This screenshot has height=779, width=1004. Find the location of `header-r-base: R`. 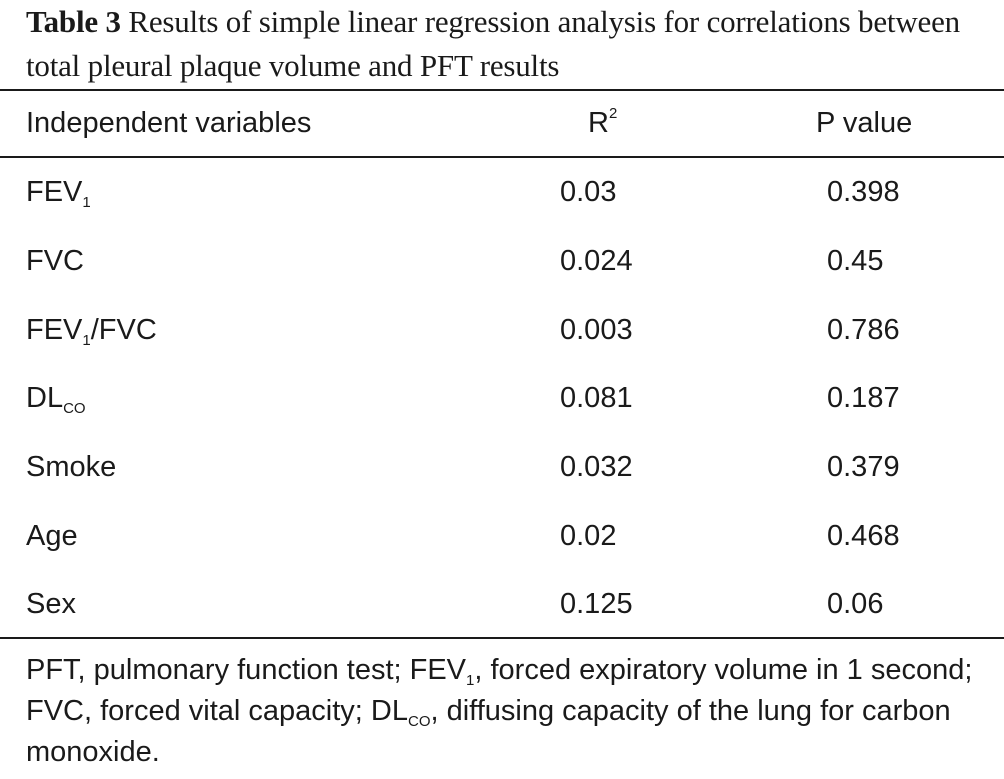

header-r-base: R is located at coordinates (598, 123).